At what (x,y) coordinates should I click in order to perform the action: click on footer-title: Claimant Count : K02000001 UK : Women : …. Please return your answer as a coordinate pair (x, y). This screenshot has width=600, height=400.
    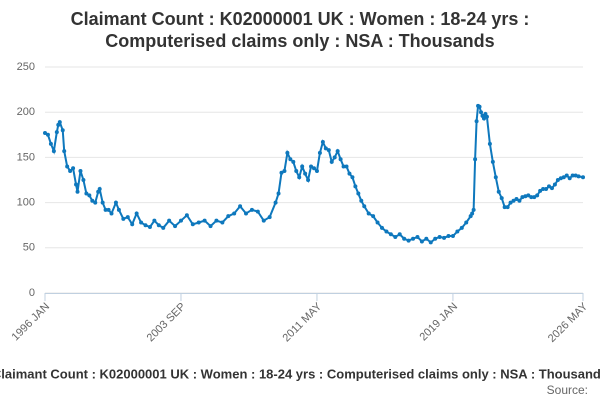
    Looking at the image, I should click on (300, 373).